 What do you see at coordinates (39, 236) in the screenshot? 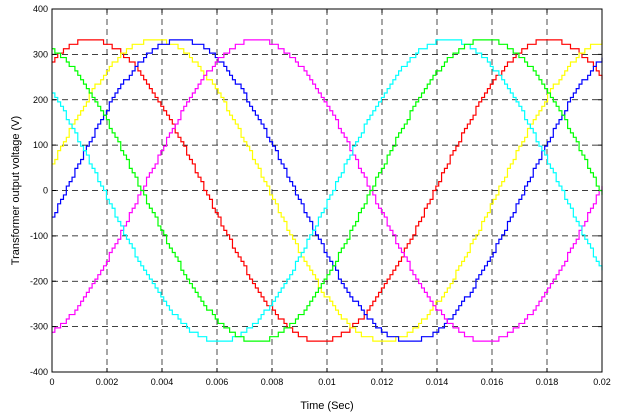
I see `y-tick-label: -100` at bounding box center [39, 236].